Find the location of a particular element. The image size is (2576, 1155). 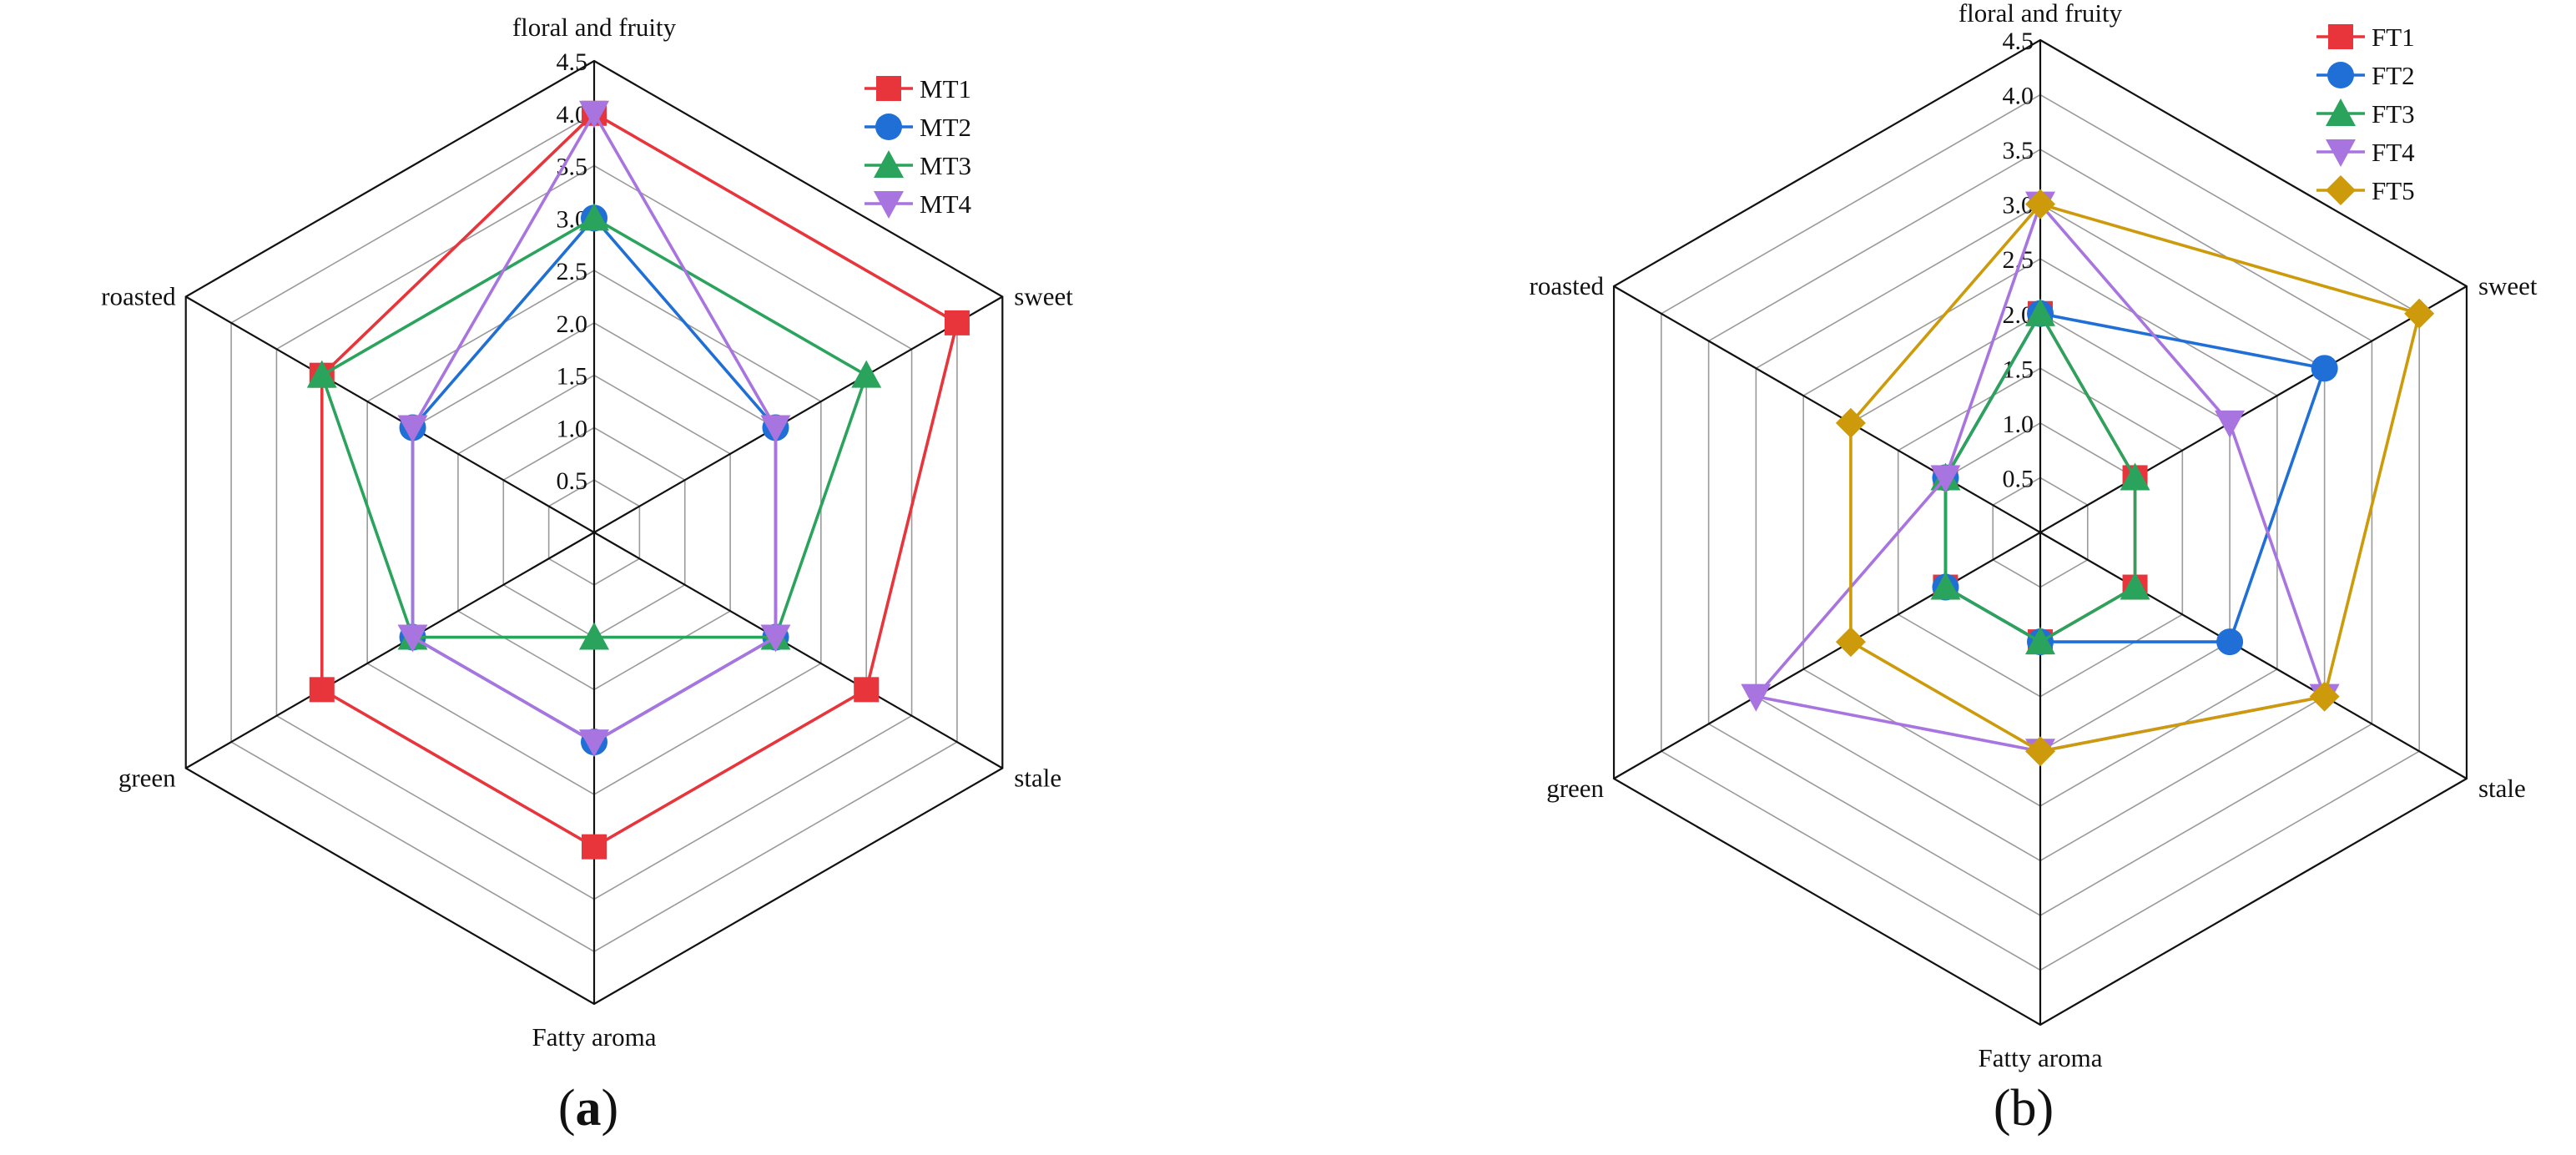

data-point-ft5-roasted is located at coordinates (1850, 422).